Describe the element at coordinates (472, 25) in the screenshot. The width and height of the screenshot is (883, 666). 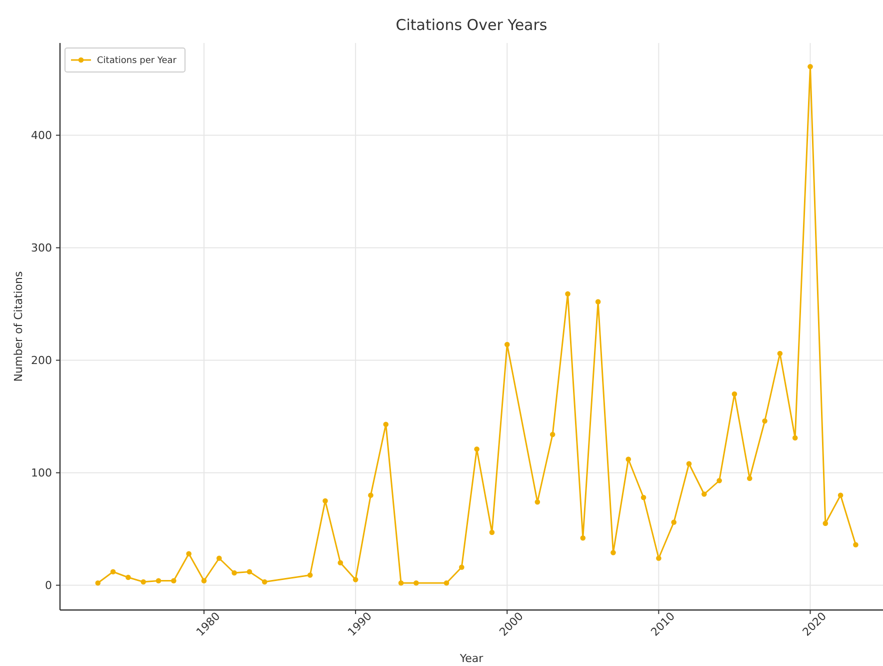
I see `chart-title: Citations Over Years` at that location.